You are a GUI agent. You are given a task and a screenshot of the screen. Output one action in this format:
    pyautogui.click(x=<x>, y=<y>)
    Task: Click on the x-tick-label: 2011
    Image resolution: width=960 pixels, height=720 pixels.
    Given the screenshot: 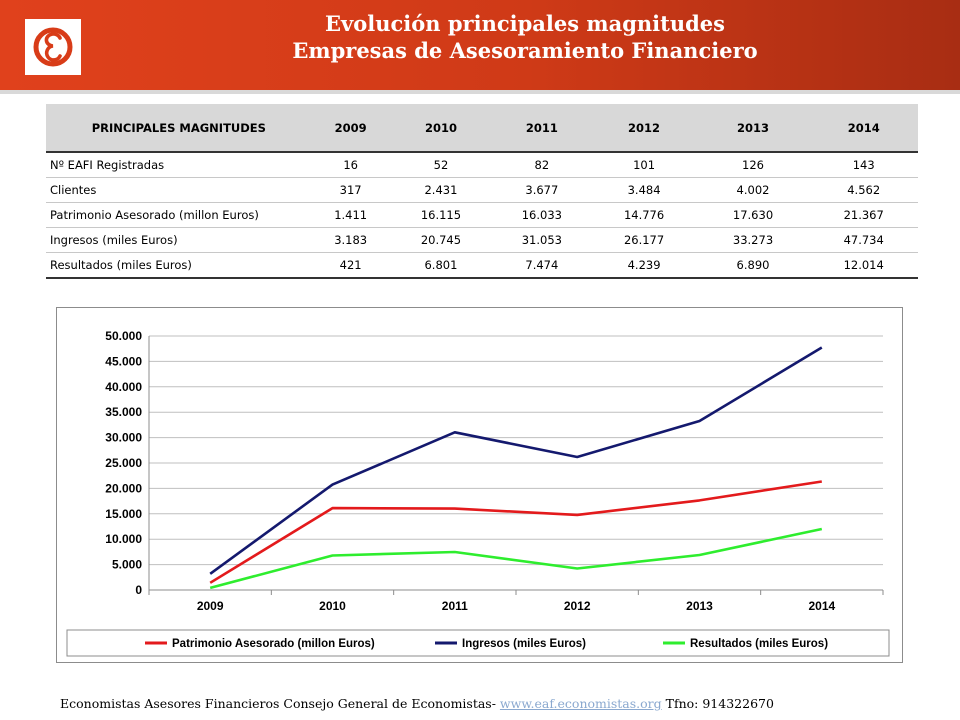 What is the action you would take?
    pyautogui.click(x=455, y=606)
    